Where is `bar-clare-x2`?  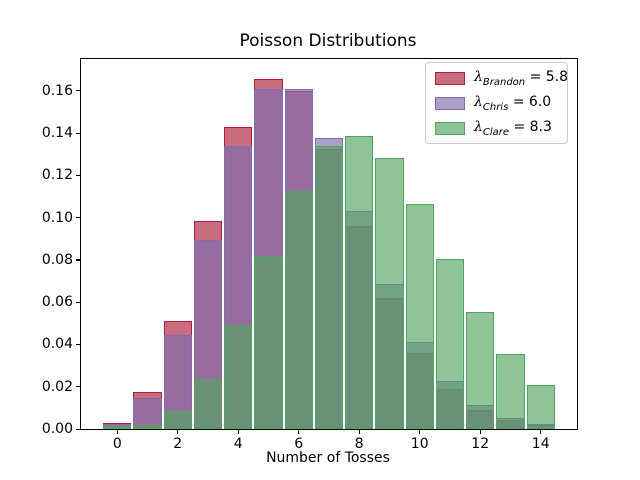 bar-clare-x2 is located at coordinates (177, 419).